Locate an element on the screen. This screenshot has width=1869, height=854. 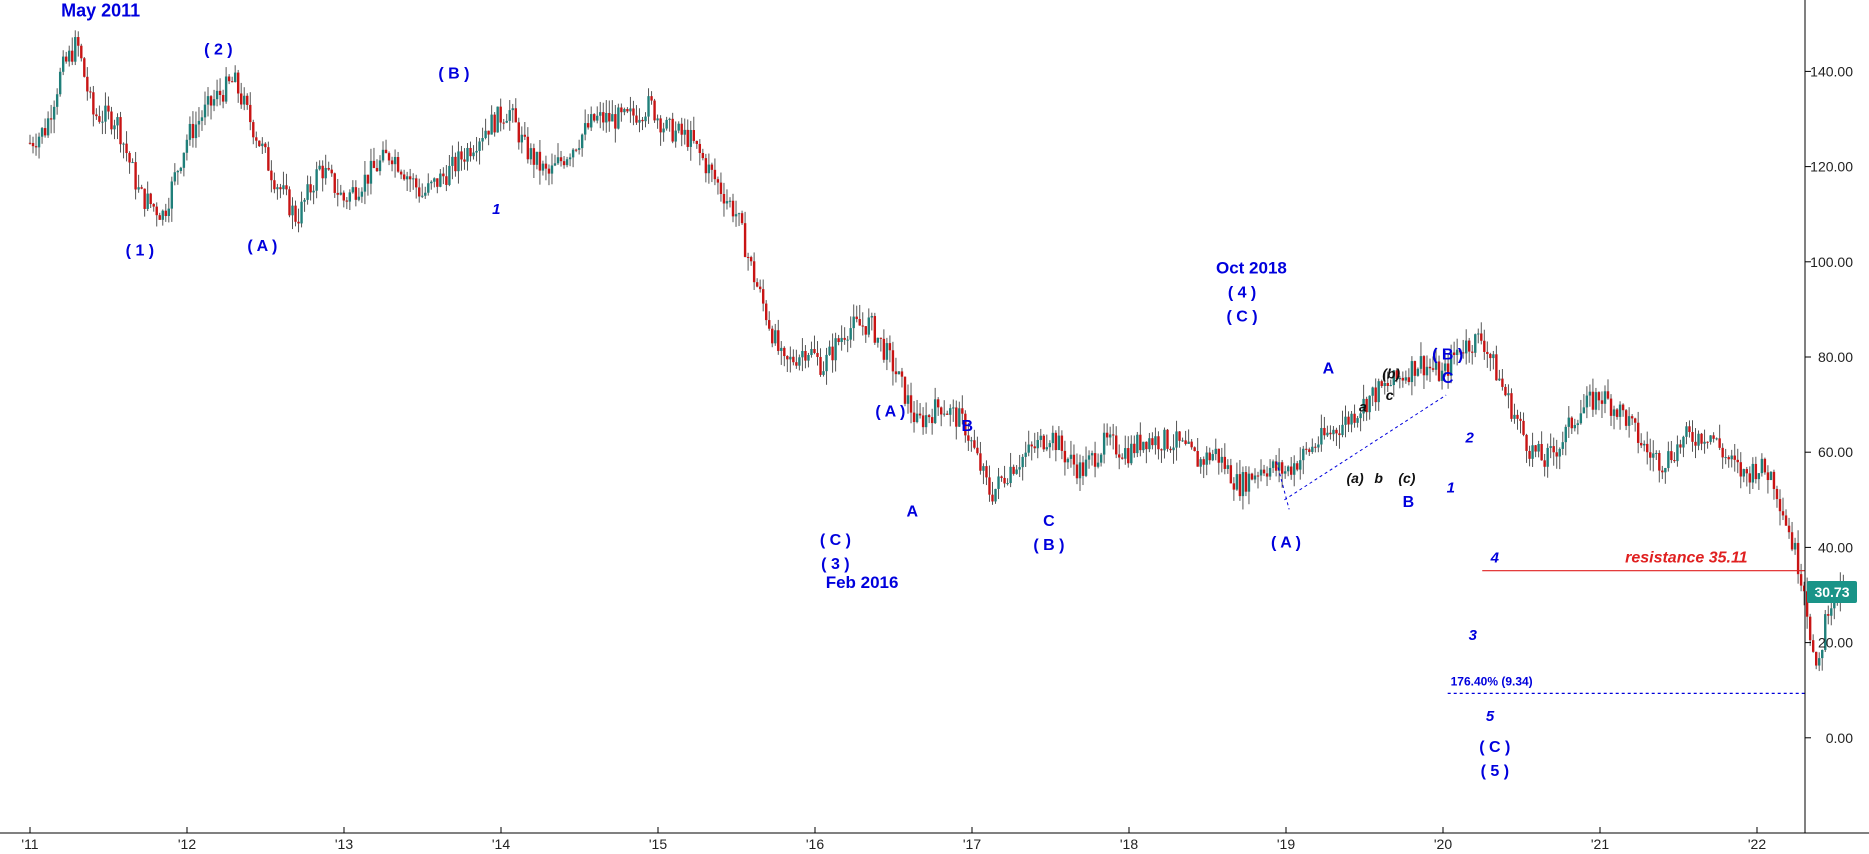
wave-label: A is located at coordinates (1329, 369).